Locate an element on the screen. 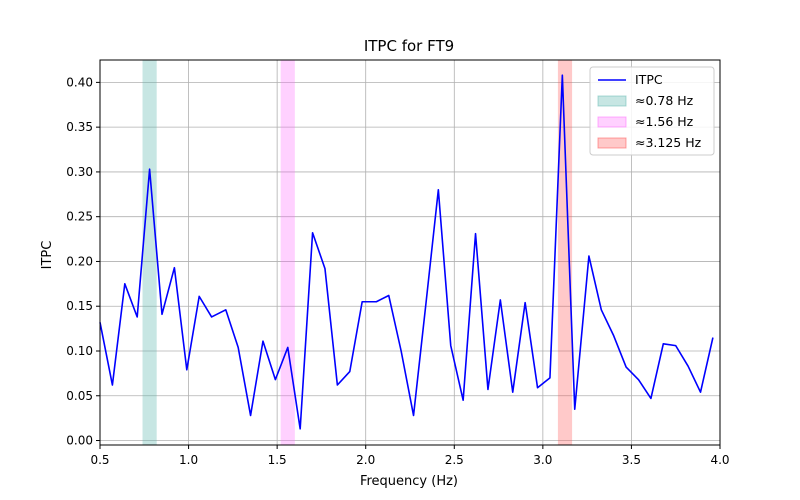 This screenshot has height=500, width=800. legend-box is located at coordinates (652, 111).